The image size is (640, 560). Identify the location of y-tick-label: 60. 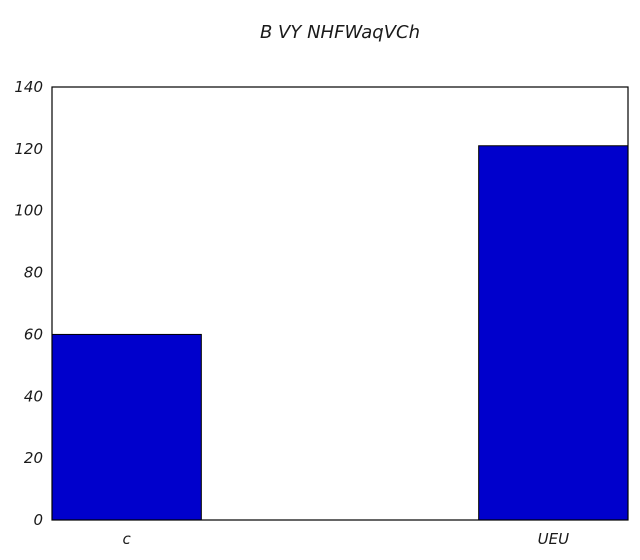
(33, 334).